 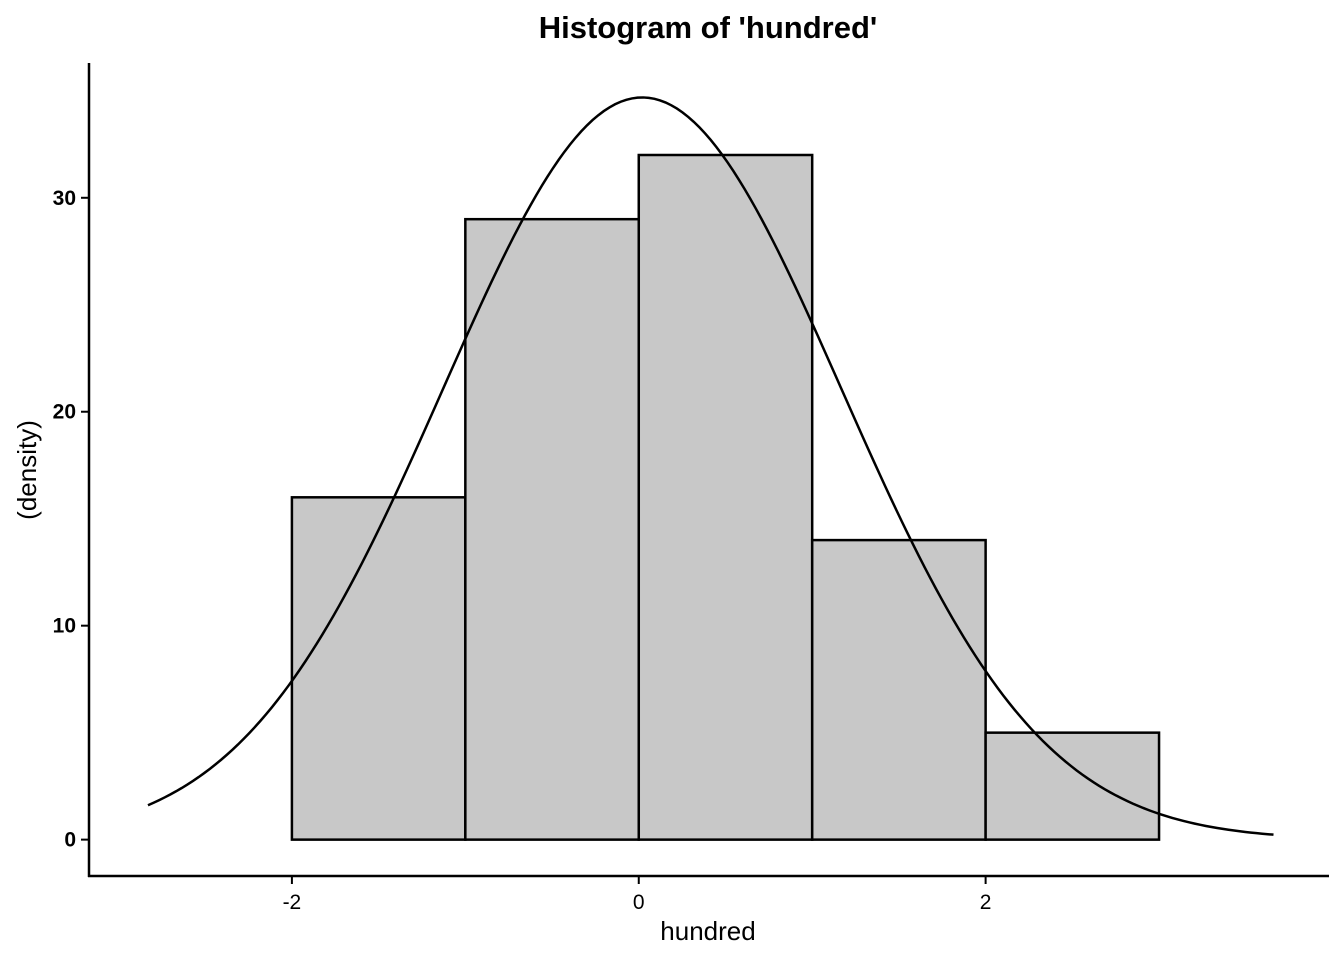 What do you see at coordinates (64, 412) in the screenshot?
I see `y-tick-label: 20` at bounding box center [64, 412].